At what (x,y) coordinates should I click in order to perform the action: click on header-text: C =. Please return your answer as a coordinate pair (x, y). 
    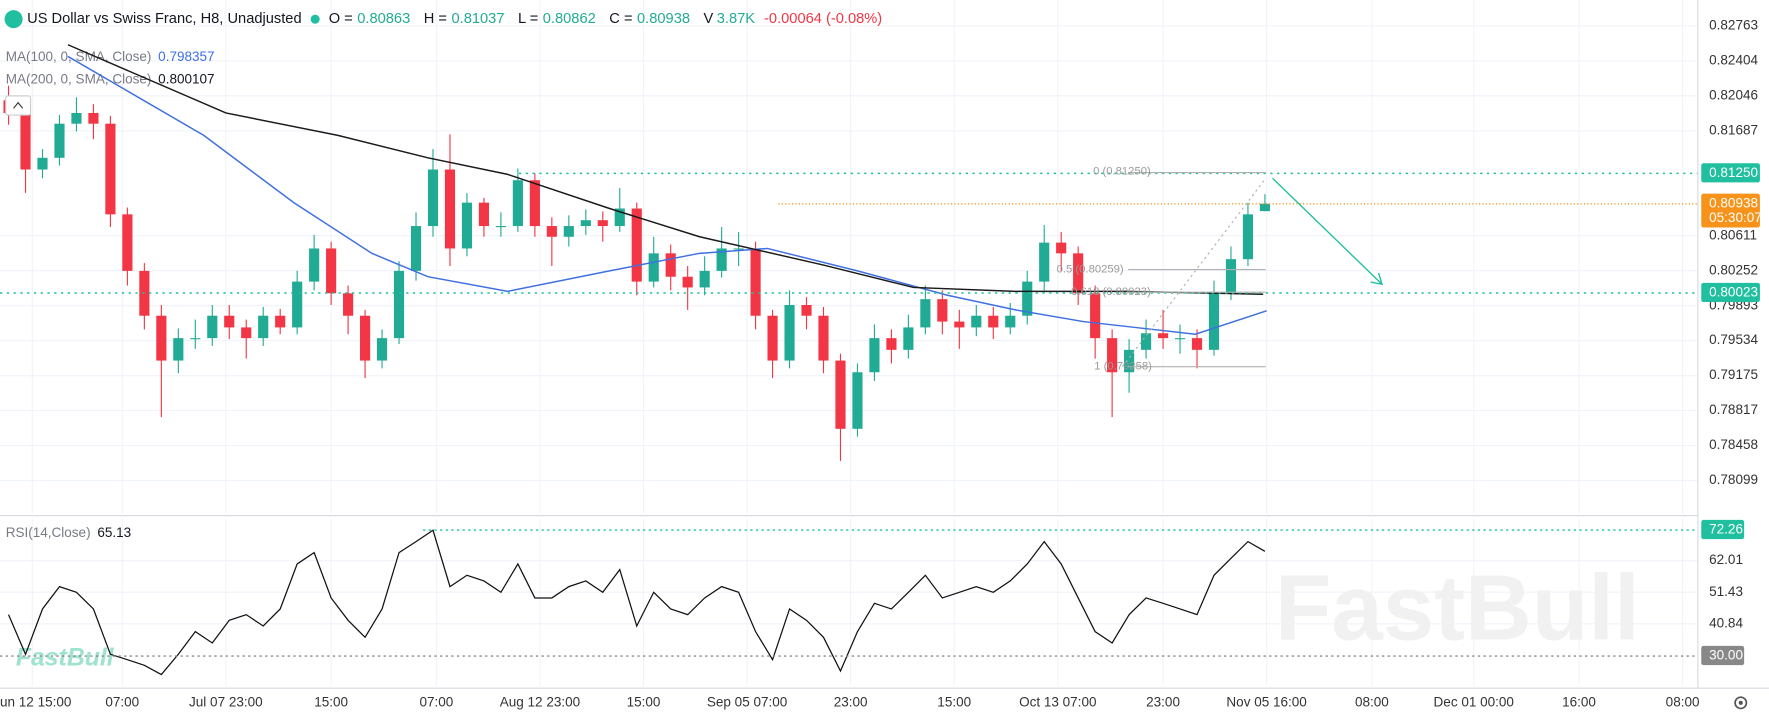
    Looking at the image, I should click on (620, 19).